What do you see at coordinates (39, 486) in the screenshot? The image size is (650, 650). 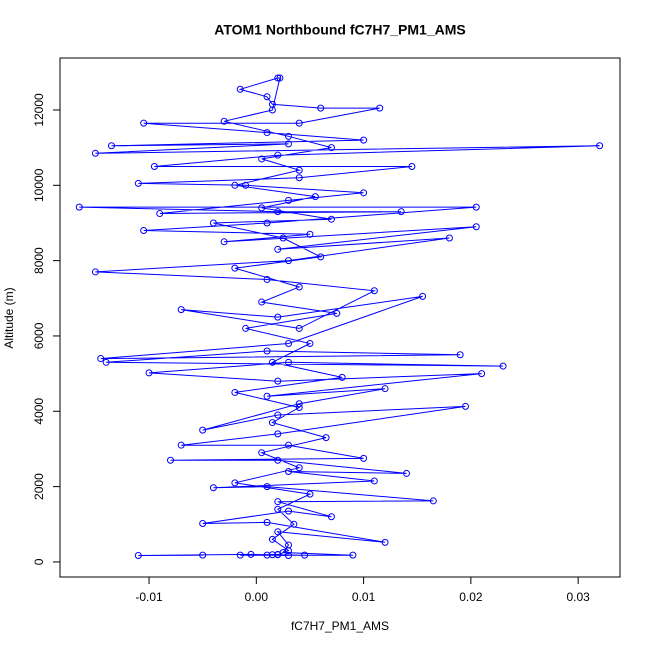 I see `y-tick-label: 2000` at bounding box center [39, 486].